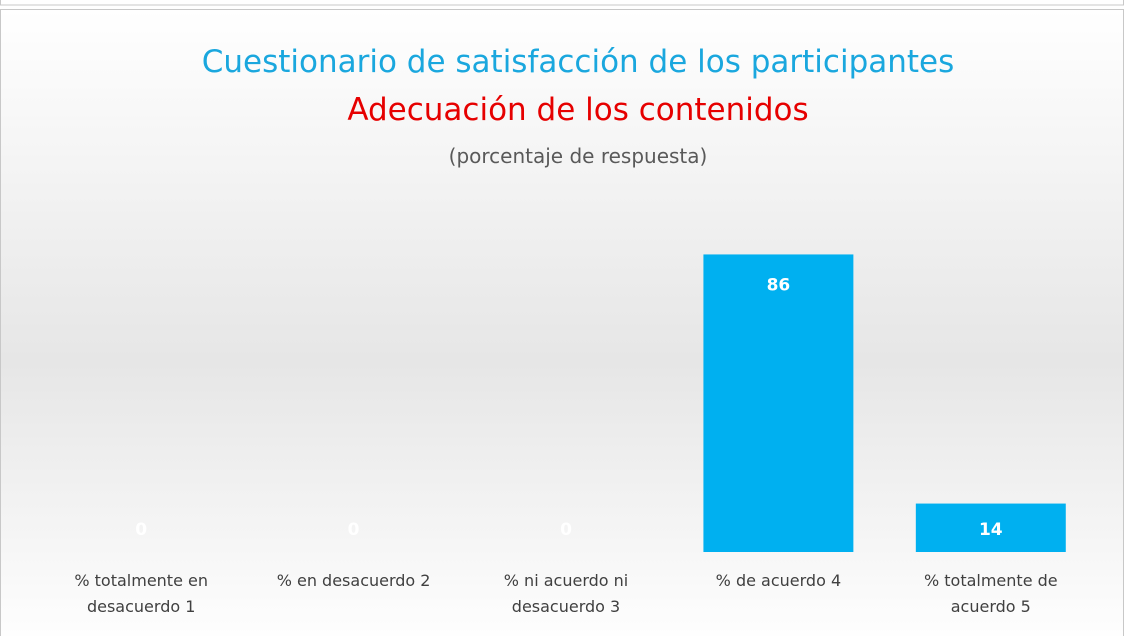 The width and height of the screenshot is (1125, 636). What do you see at coordinates (141, 593) in the screenshot?
I see `x-tick-label: % totalmente en desacuerdo 1` at bounding box center [141, 593].